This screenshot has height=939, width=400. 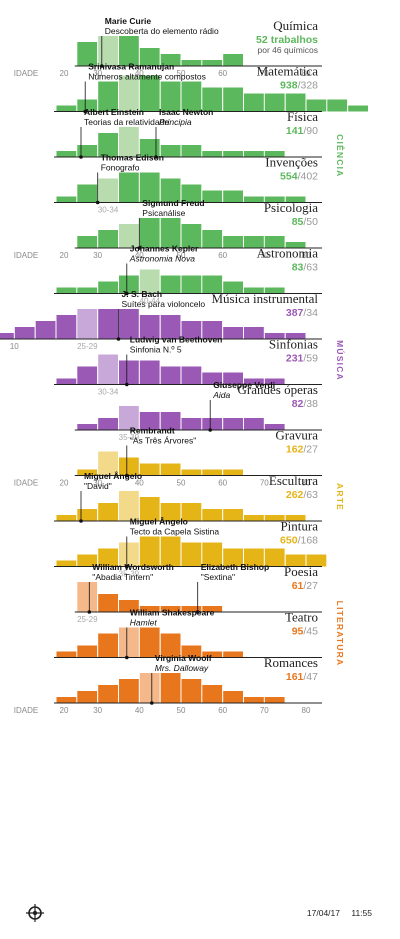 I want to click on category-count: 262/63, so click(x=302, y=495).